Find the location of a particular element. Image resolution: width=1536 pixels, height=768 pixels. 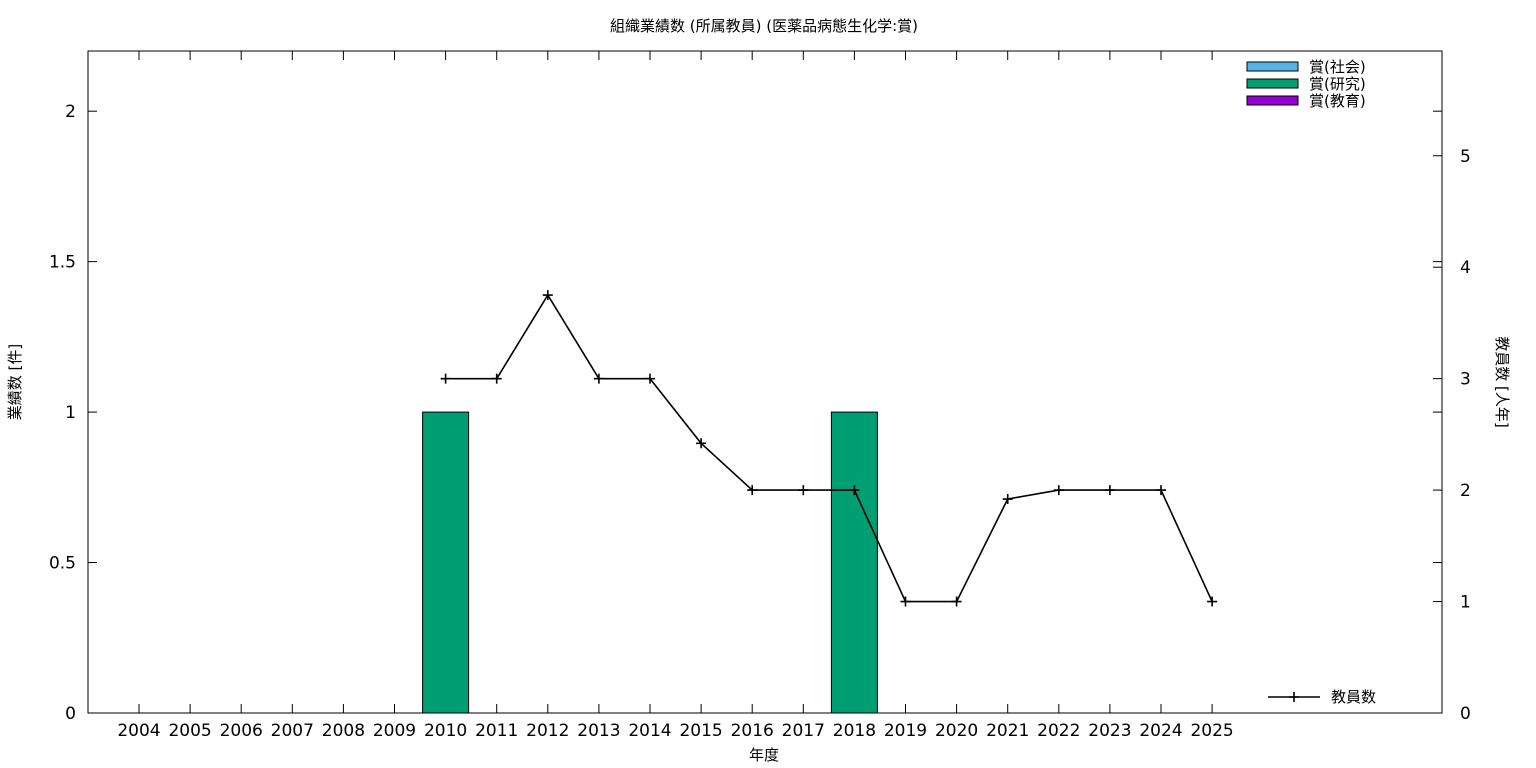

legend-label: 賞(研究) is located at coordinates (1337, 84).